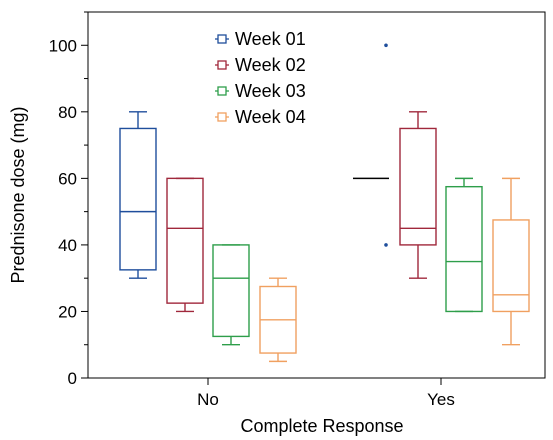 The width and height of the screenshot is (553, 440). I want to click on y-tick-label: 80, so click(67, 112).